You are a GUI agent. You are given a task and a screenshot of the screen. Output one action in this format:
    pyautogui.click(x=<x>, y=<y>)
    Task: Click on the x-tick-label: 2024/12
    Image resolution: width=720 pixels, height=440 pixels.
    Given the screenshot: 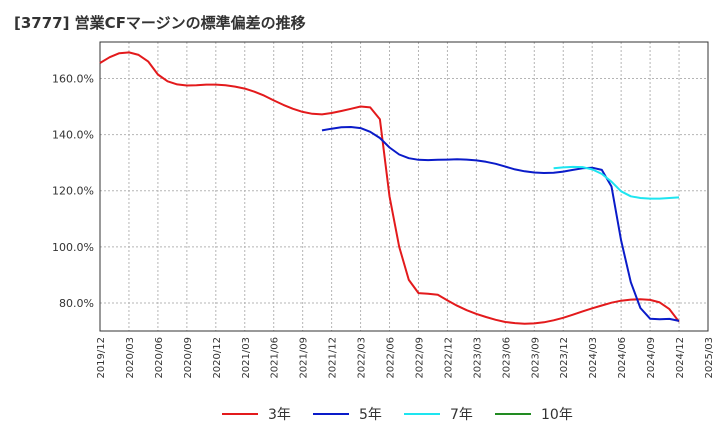 What is the action you would take?
    pyautogui.click(x=680, y=358)
    